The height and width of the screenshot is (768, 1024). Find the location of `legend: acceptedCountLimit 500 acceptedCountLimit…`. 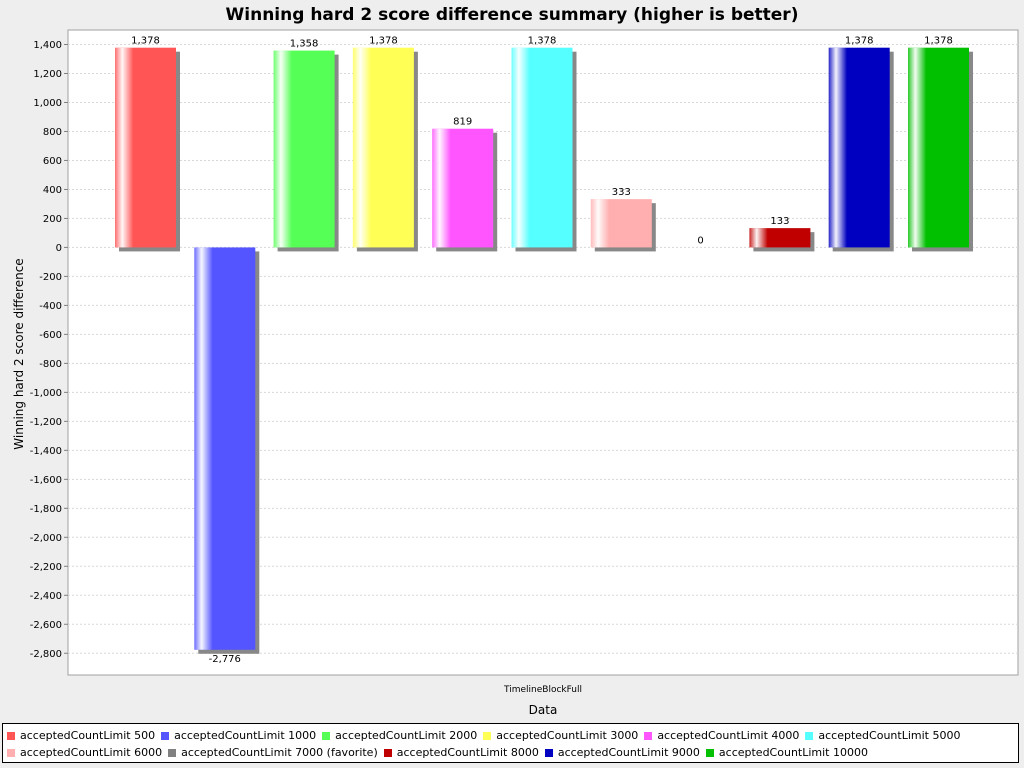

legend: acceptedCountLimit 500 acceptedCountLimit… is located at coordinates (510, 743).